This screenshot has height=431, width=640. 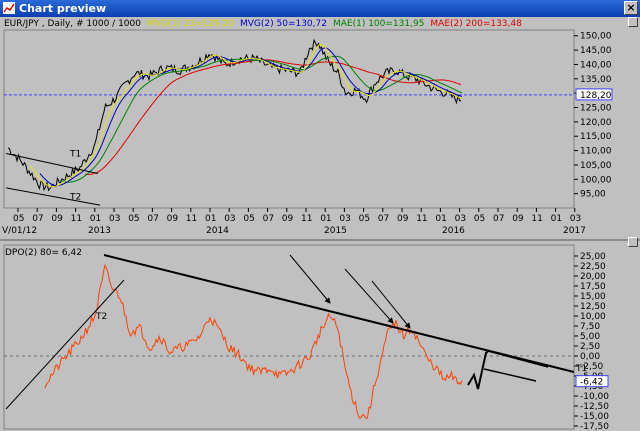 I want to click on dpo-y-tick-label: -2,50, so click(x=592, y=367).